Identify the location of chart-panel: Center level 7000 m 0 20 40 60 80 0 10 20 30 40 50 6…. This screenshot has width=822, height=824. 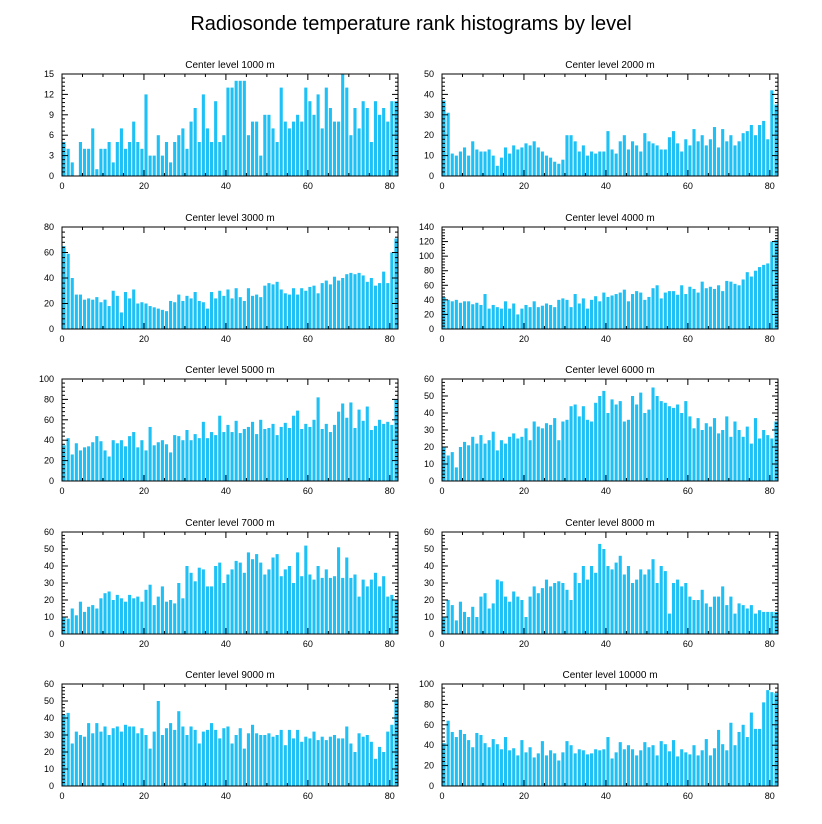
(221, 583).